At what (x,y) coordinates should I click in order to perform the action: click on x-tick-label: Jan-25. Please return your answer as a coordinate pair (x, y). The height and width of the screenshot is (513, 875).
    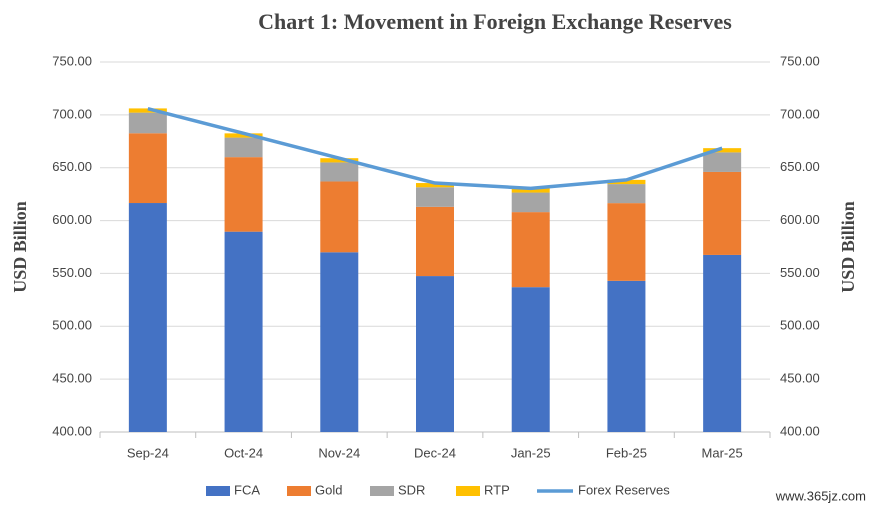
    Looking at the image, I should click on (531, 452).